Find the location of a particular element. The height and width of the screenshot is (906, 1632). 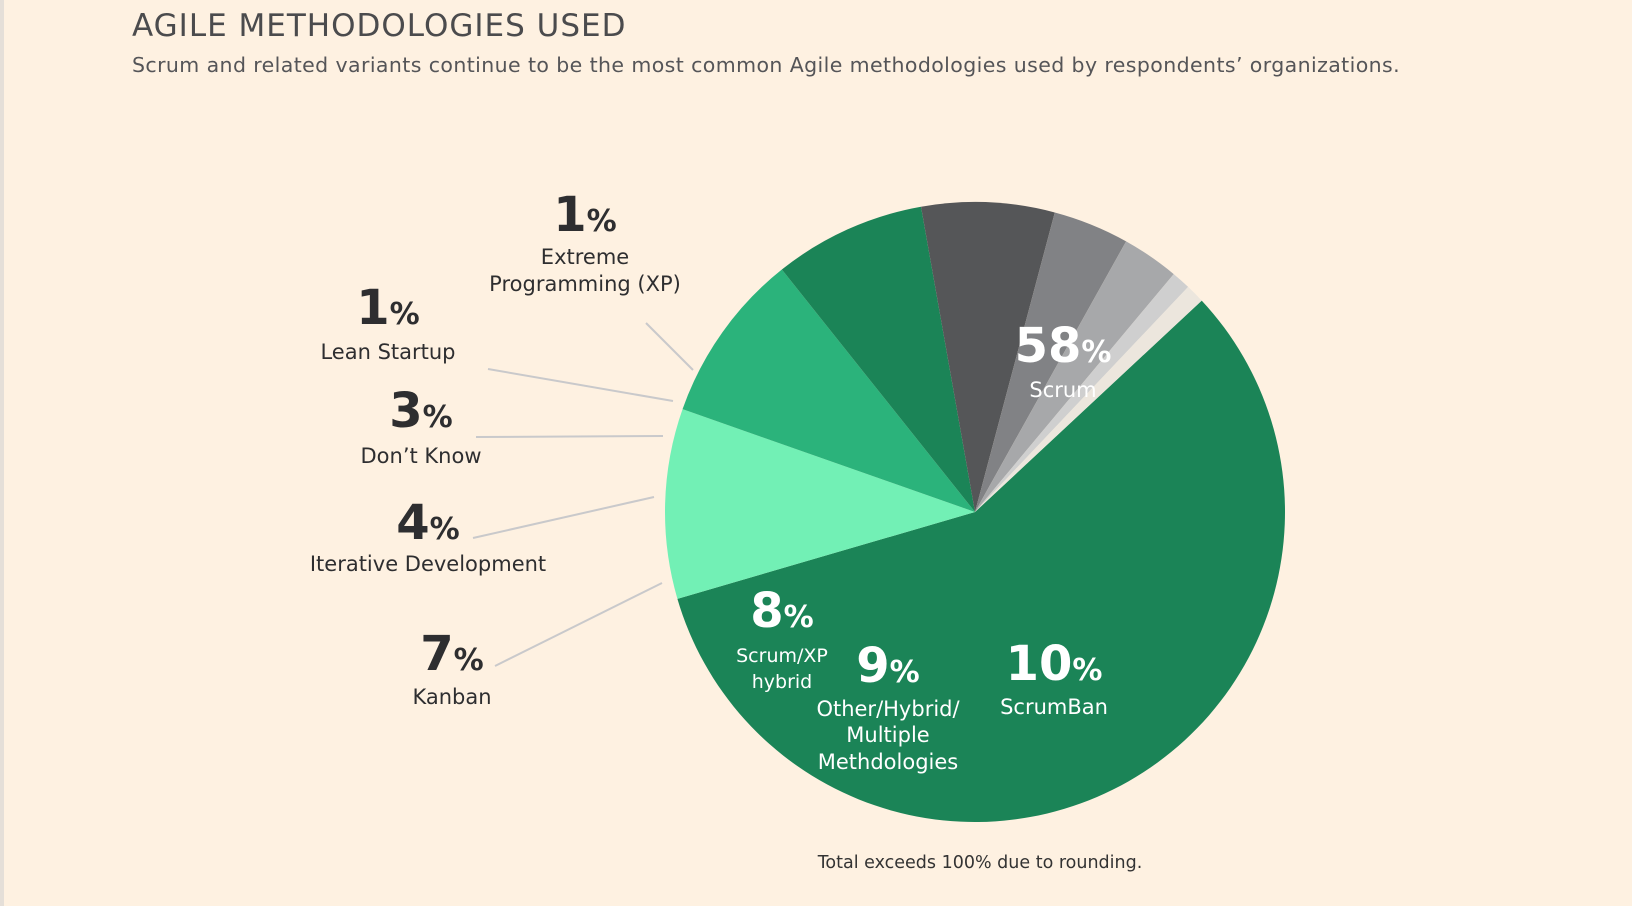

category-label-extreme-programming-xp: Programming (XP) is located at coordinates (585, 284).